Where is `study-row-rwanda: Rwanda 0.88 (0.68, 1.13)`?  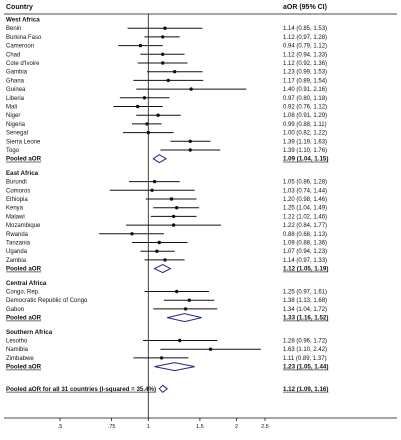
study-row-rwanda: Rwanda 0.88 (0.68, 1.13) is located at coordinates (166, 235).